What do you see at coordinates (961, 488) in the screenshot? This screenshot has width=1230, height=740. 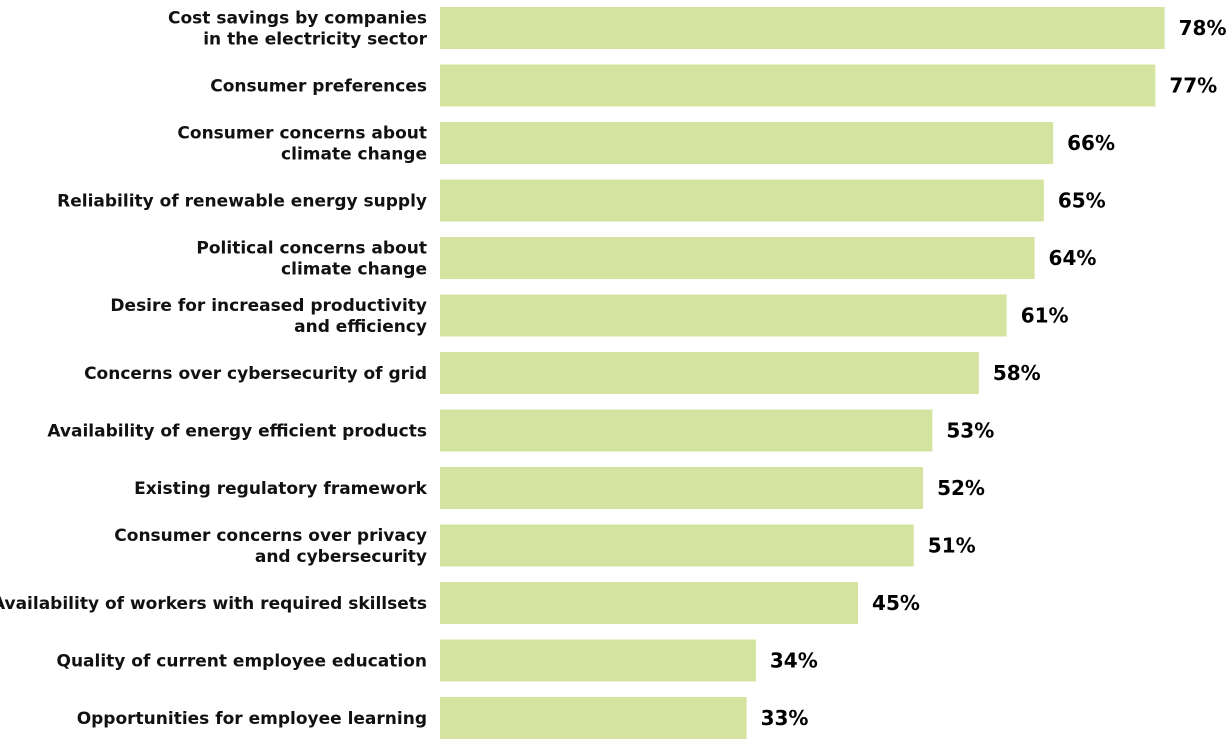 I see `value-label-9: 52%` at bounding box center [961, 488].